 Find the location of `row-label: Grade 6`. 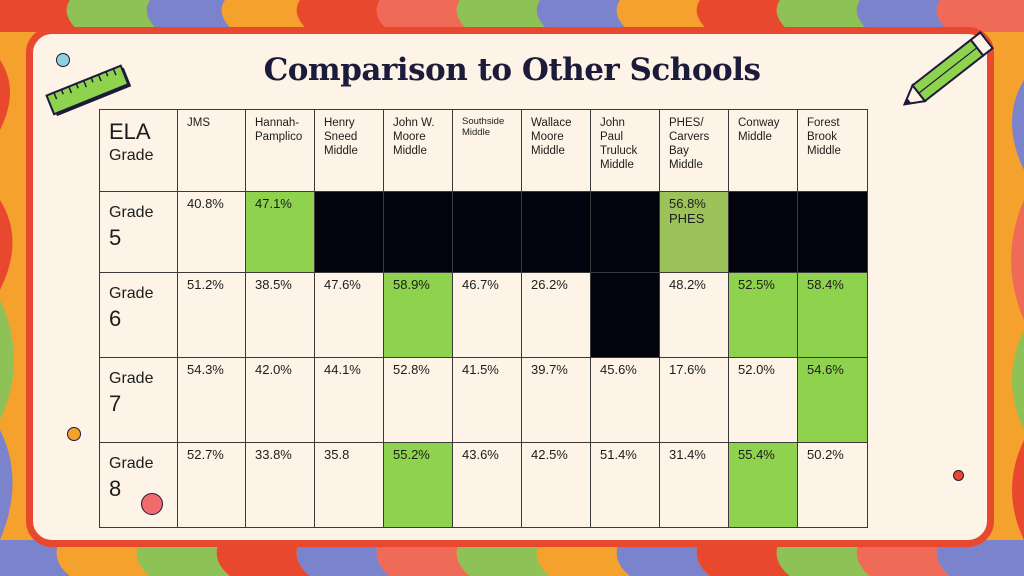

row-label: Grade 6 is located at coordinates (138, 315).